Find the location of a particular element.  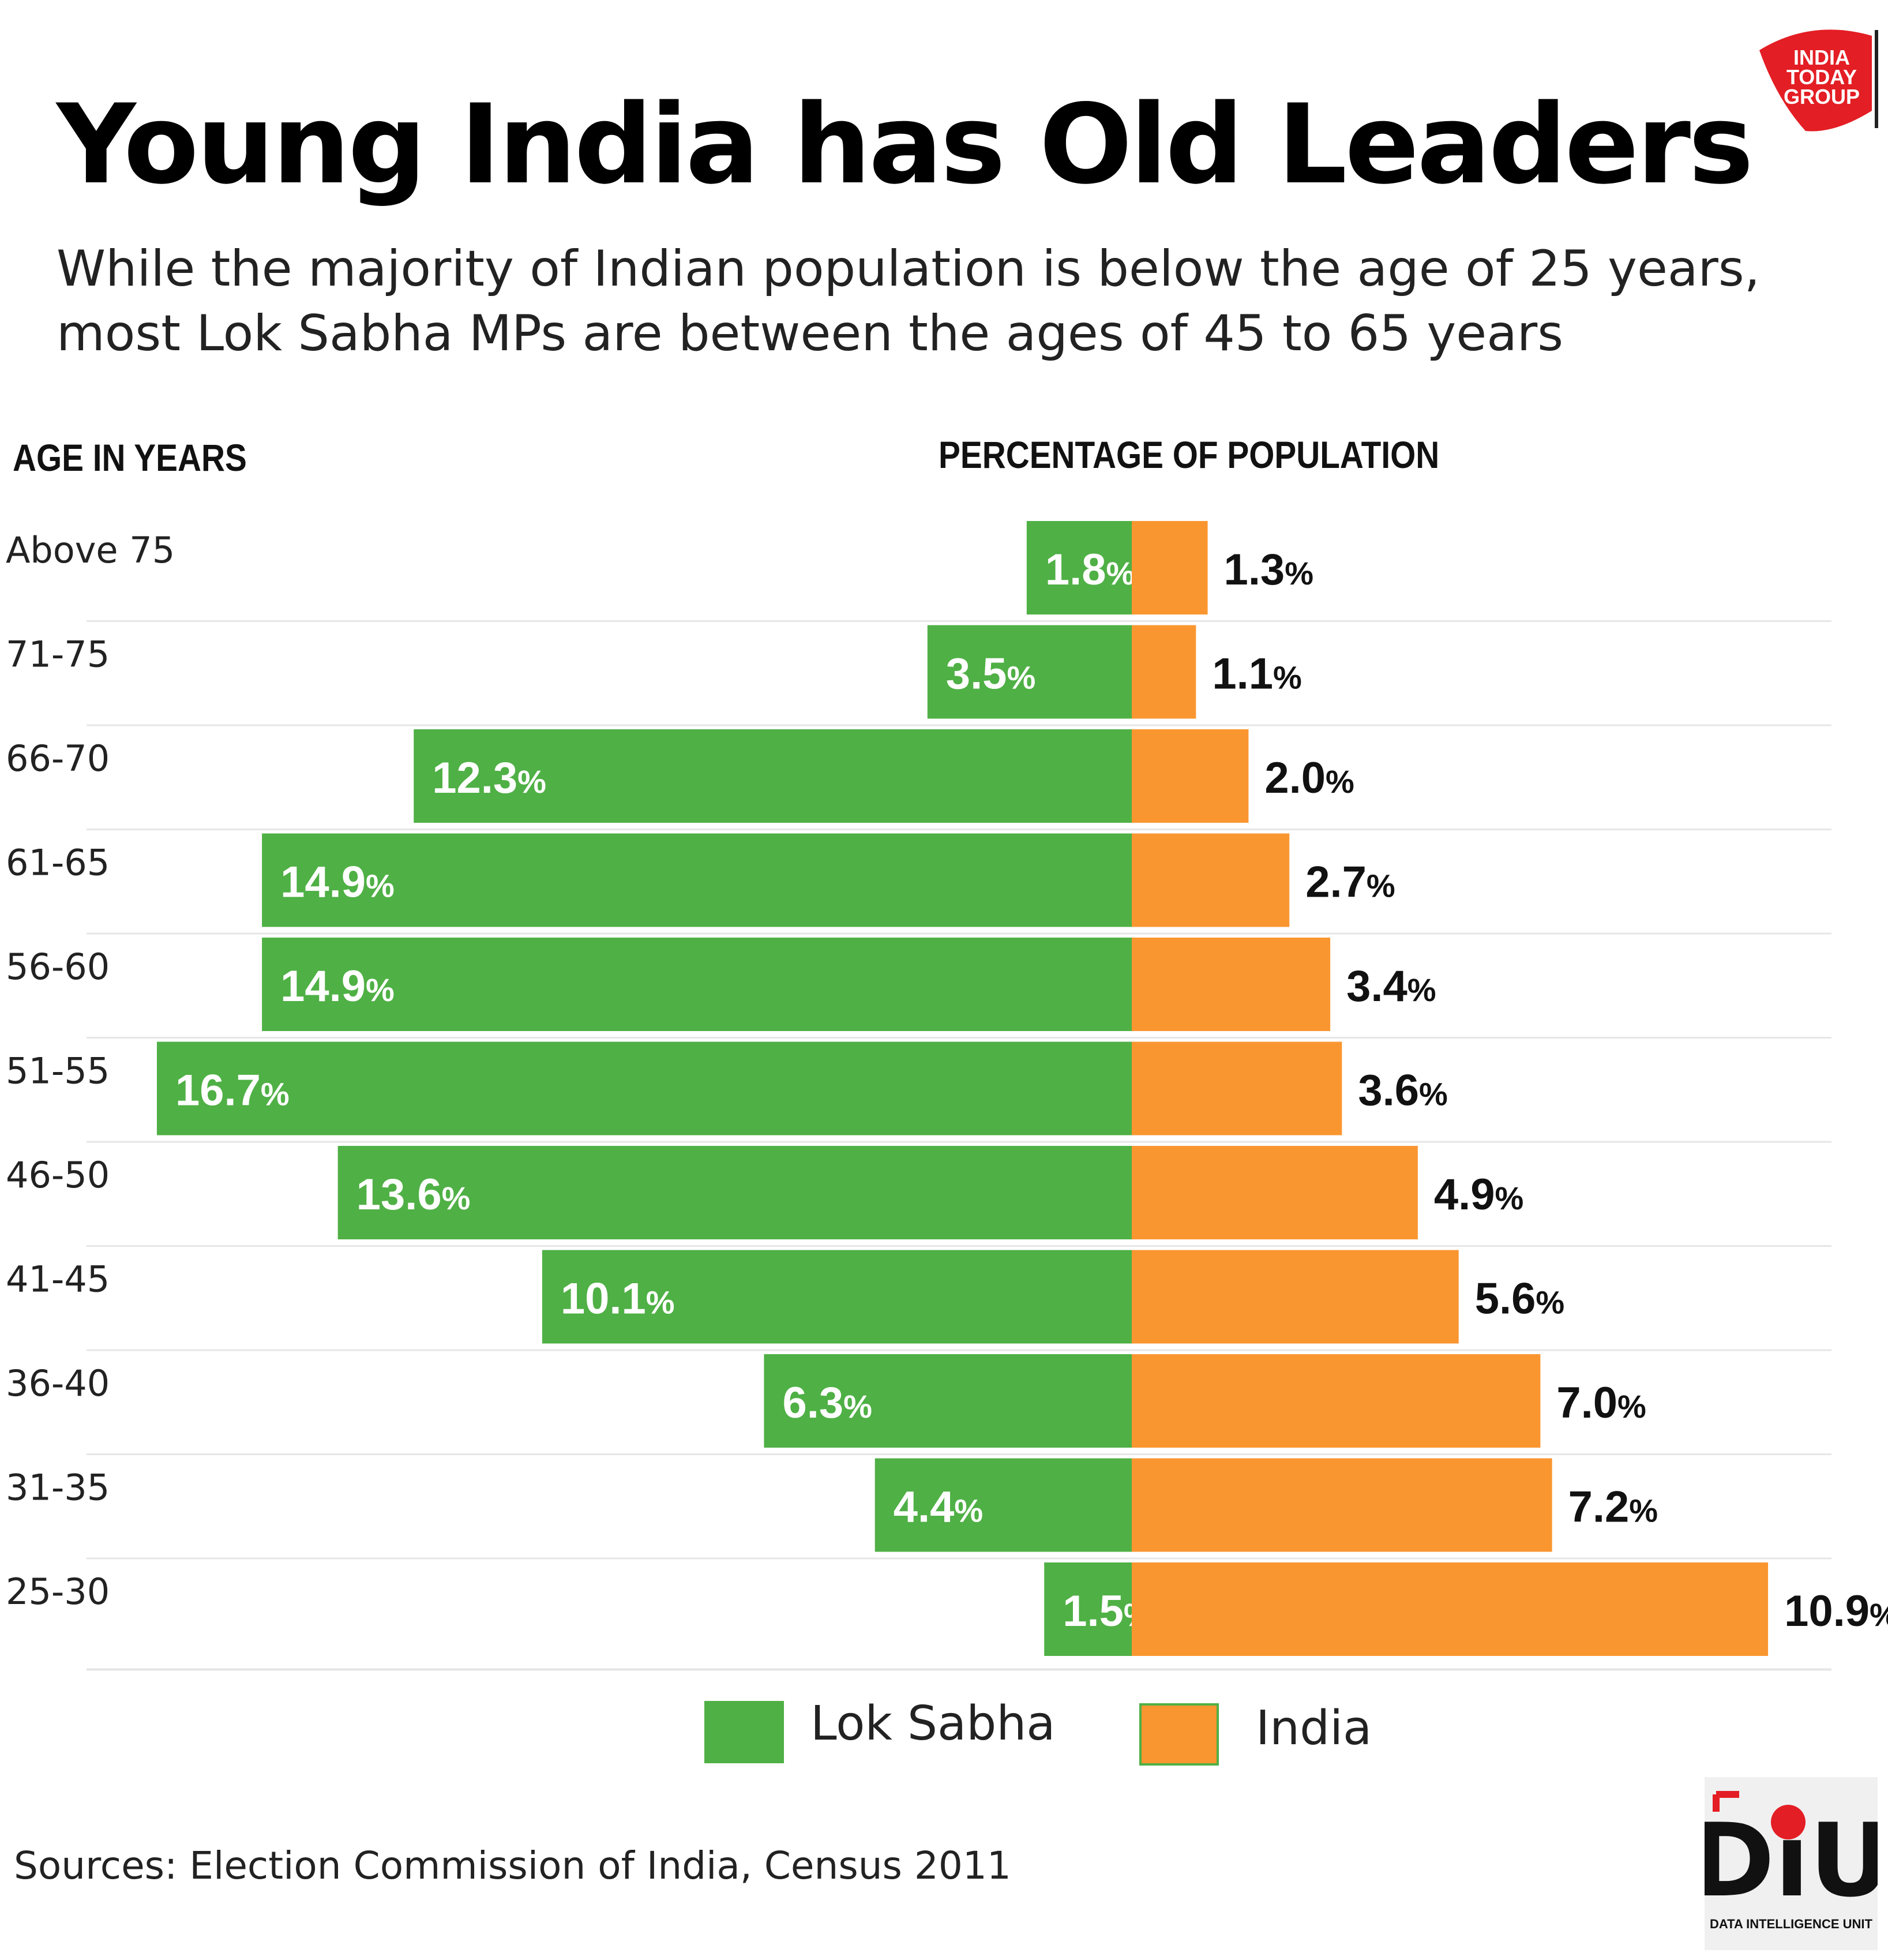

lok-sabha-value-51-55: 16.7% is located at coordinates (232, 1090).